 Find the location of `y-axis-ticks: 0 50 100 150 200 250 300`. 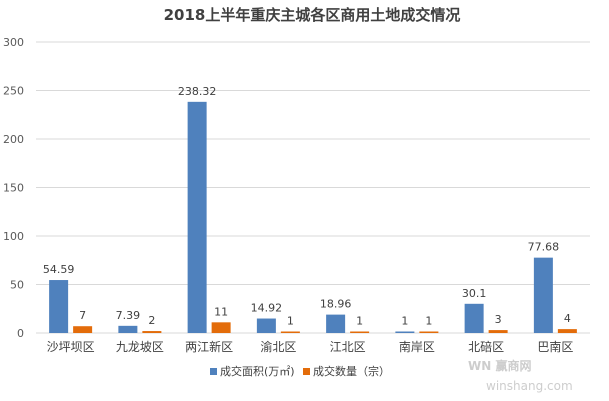

y-axis-ticks: 0 50 100 150 200 250 300 is located at coordinates (13, 188).